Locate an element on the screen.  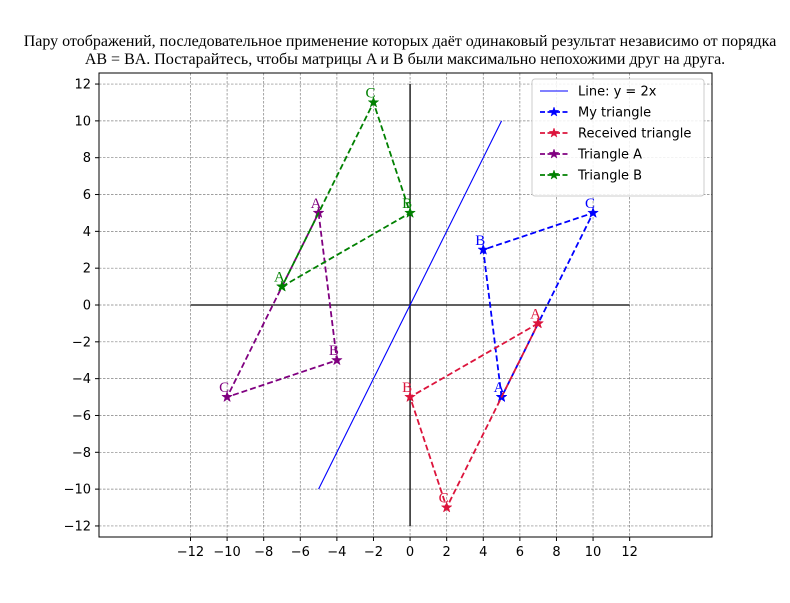
y-tick-label: 8 is located at coordinates (87, 158).